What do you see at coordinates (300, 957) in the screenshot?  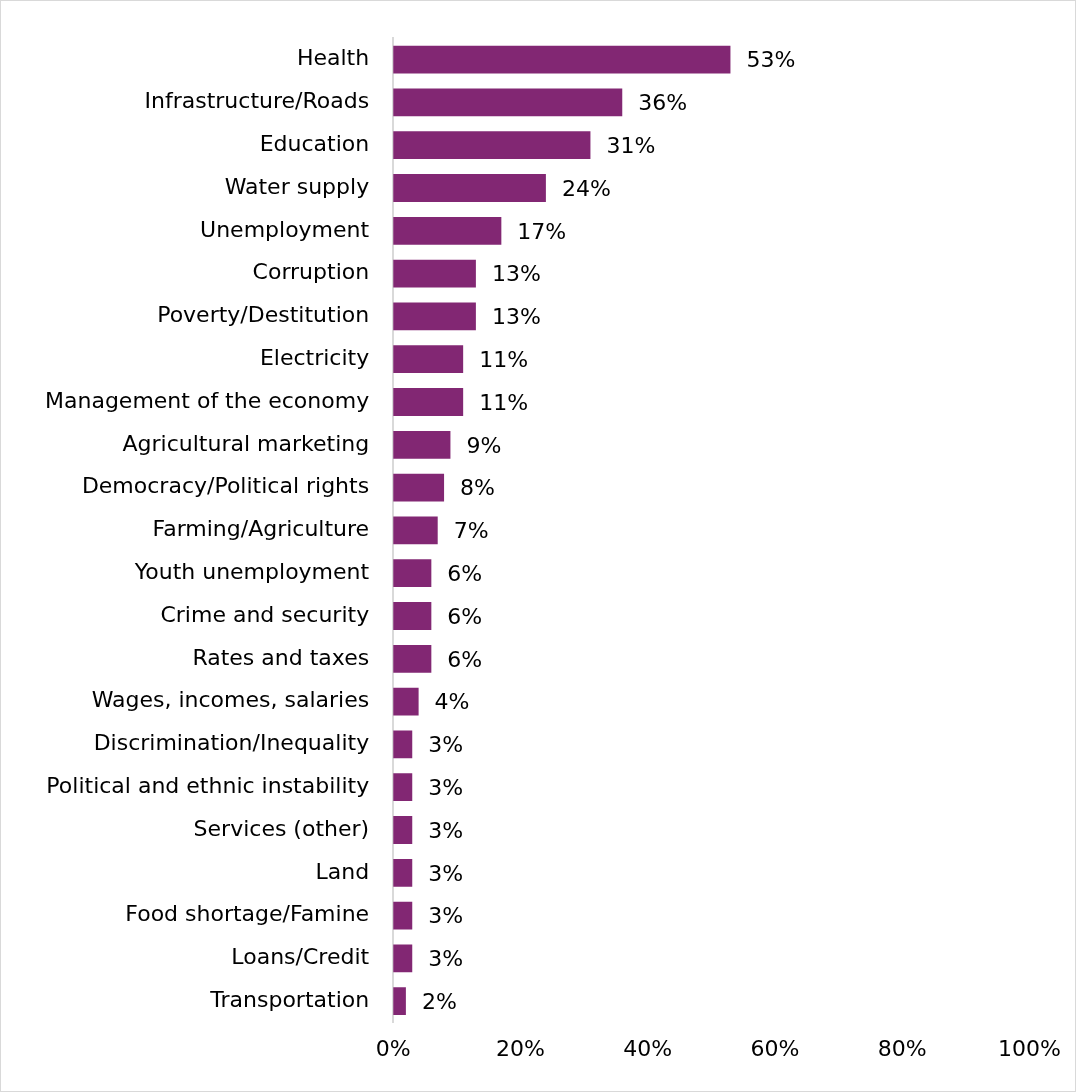 I see `y-tick-label: Loans/Credit` at bounding box center [300, 957].